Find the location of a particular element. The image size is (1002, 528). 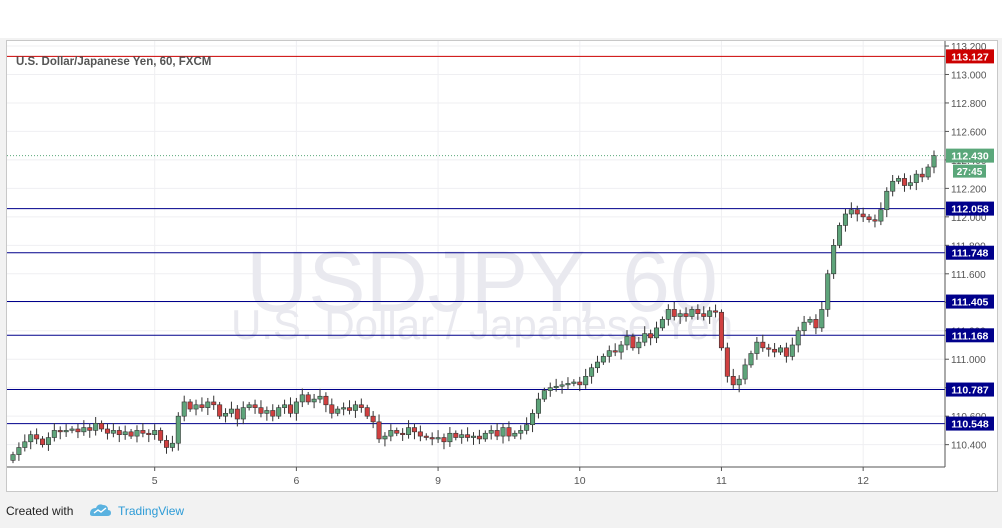

level-price-tag: 111.748 is located at coordinates (970, 252).